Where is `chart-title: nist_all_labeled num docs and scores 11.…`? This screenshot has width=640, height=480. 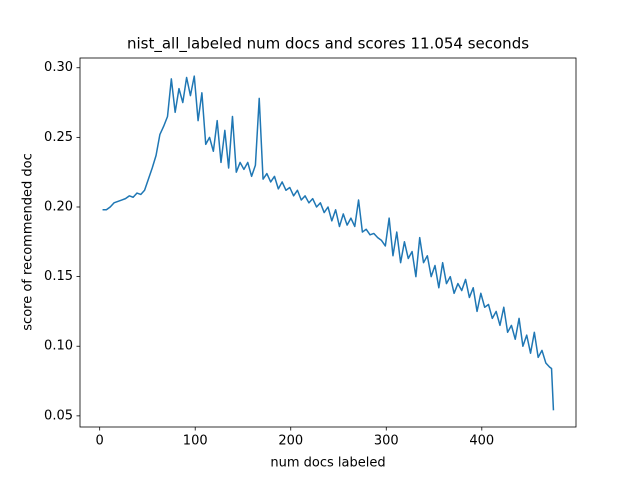 chart-title: nist_all_labeled num docs and scores 11.… is located at coordinates (328, 44).